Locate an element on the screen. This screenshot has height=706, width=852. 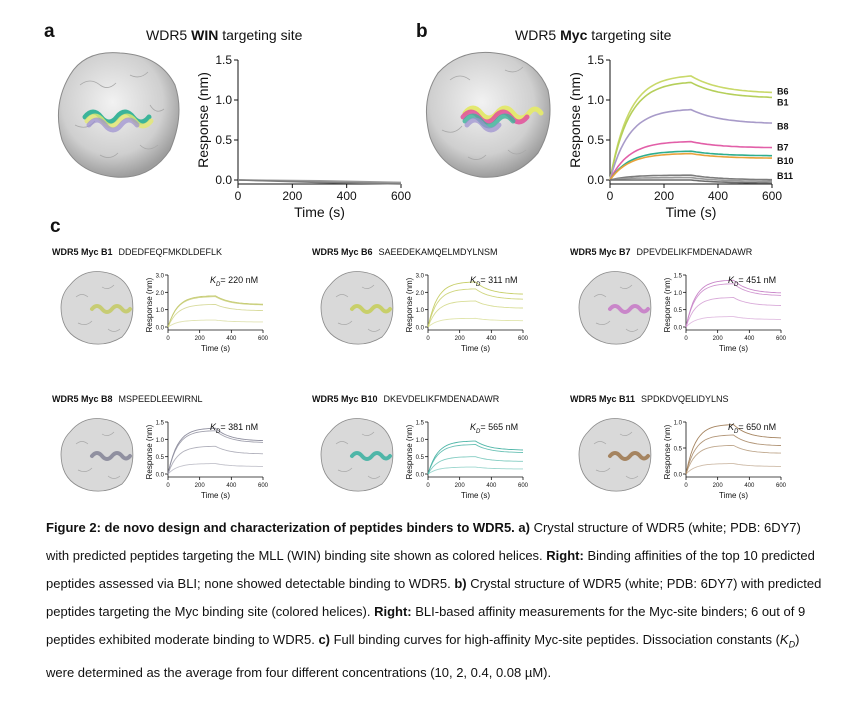
protein-structure-b is located at coordinates (488, 114).